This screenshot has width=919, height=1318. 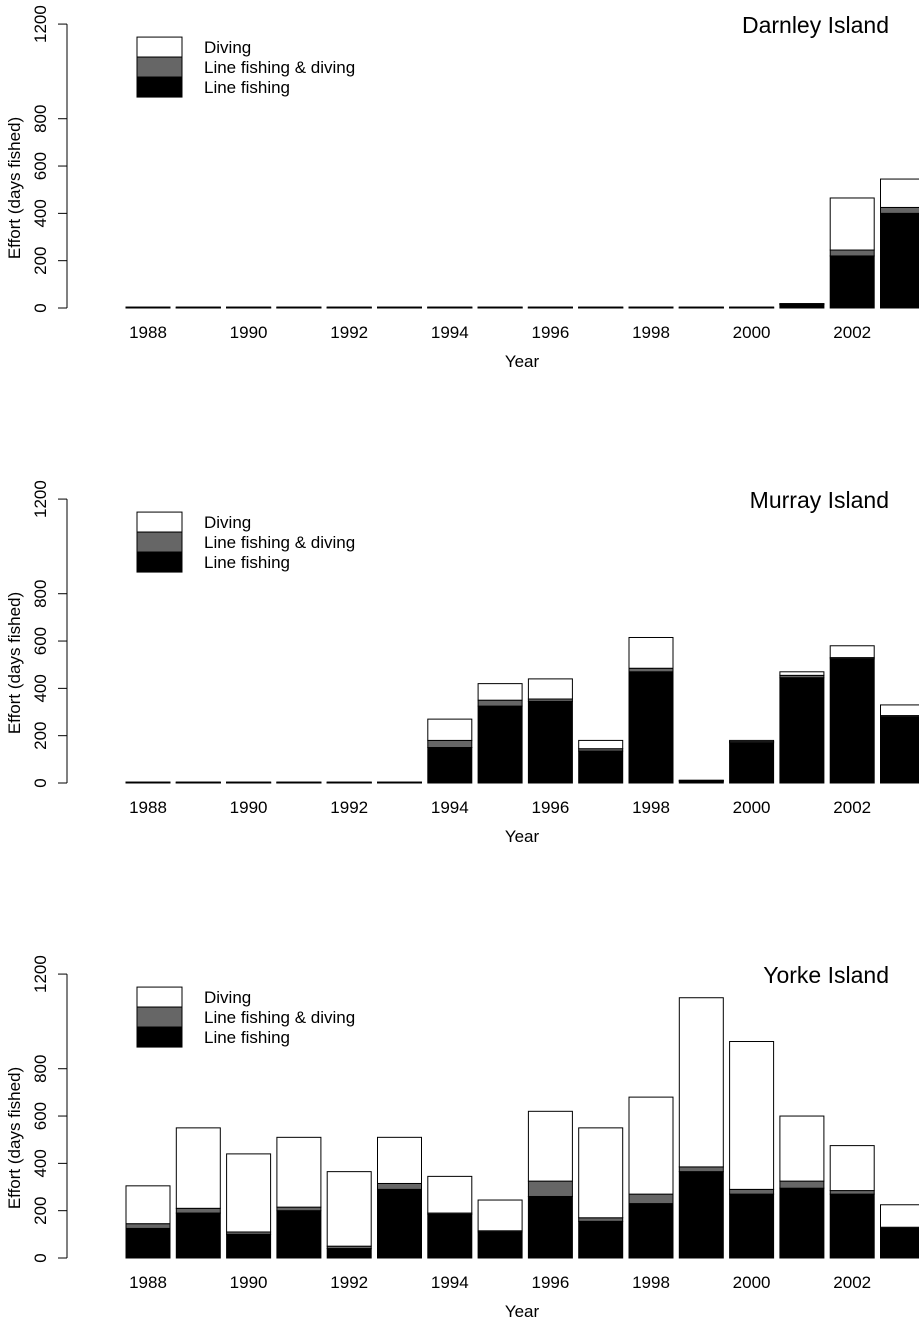 I want to click on bar-1997-line-fishing-diving, so click(x=601, y=1219).